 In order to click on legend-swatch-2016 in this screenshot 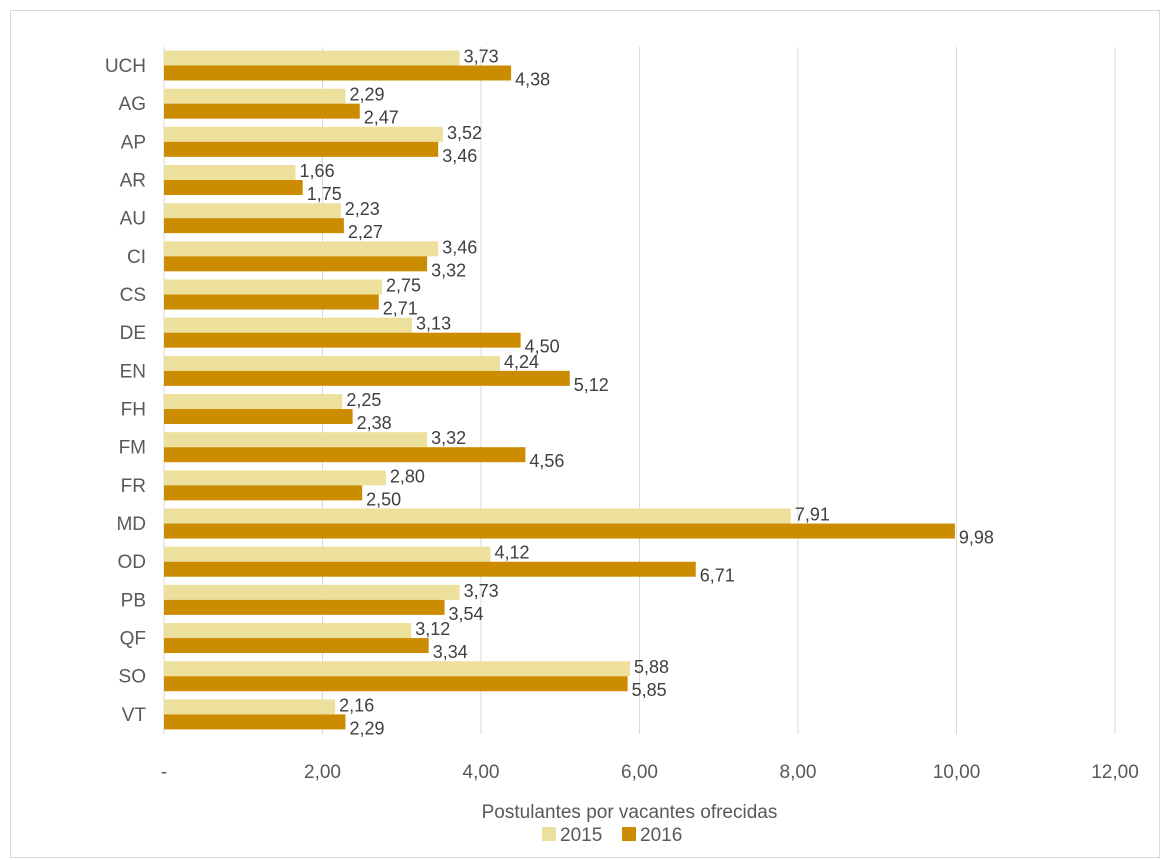, I will do `click(629, 834)`.